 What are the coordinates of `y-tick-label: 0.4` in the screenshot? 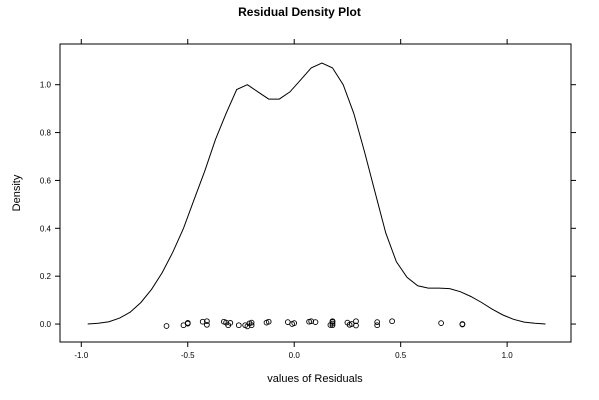 It's located at (46, 228).